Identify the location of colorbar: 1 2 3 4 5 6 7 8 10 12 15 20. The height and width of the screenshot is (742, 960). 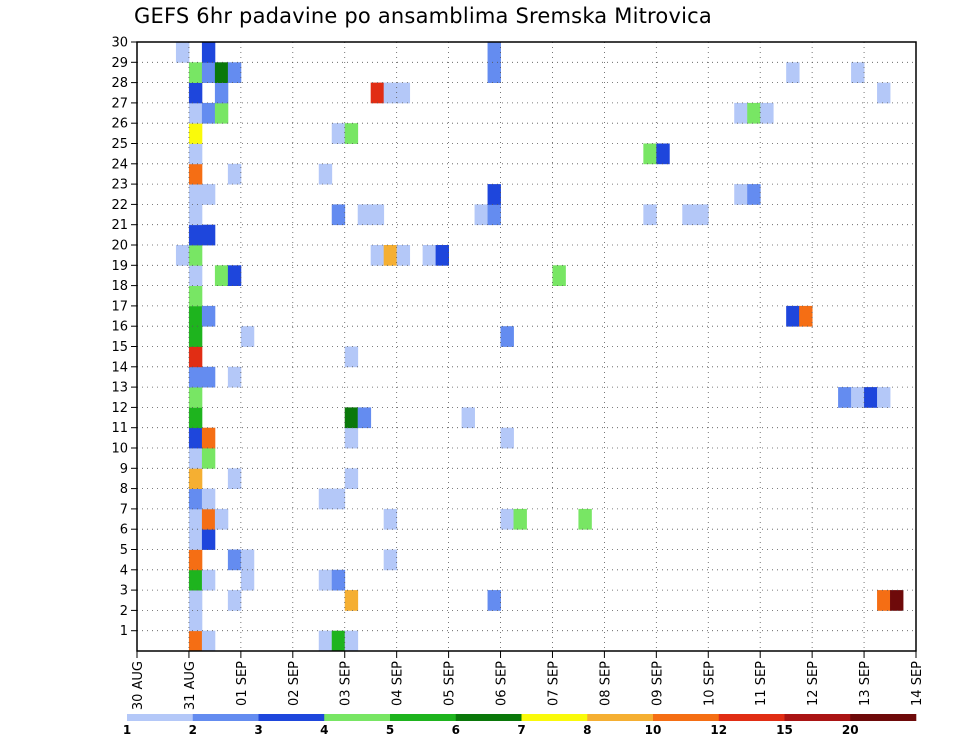
(520, 725).